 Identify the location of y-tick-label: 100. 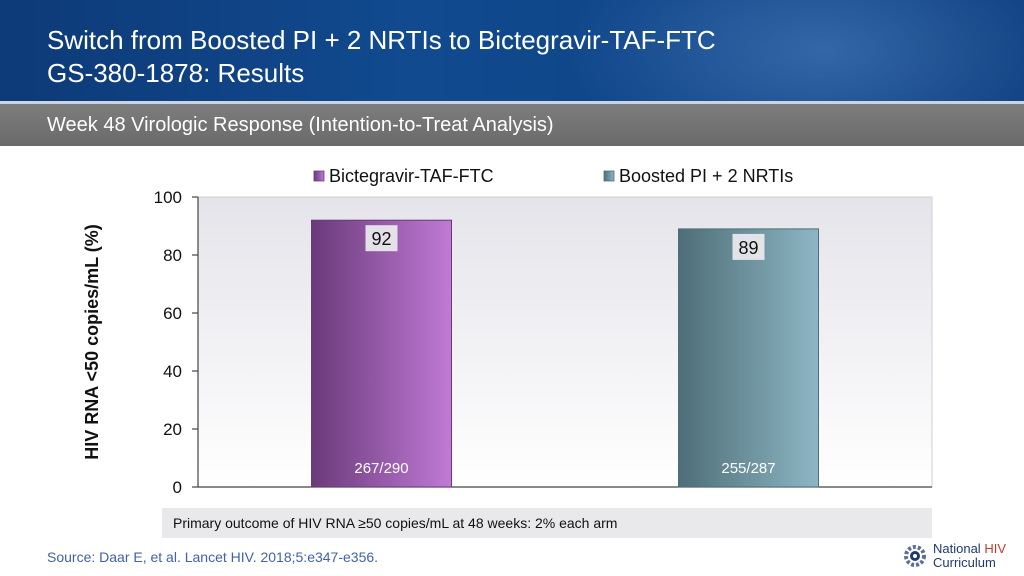
(168, 197).